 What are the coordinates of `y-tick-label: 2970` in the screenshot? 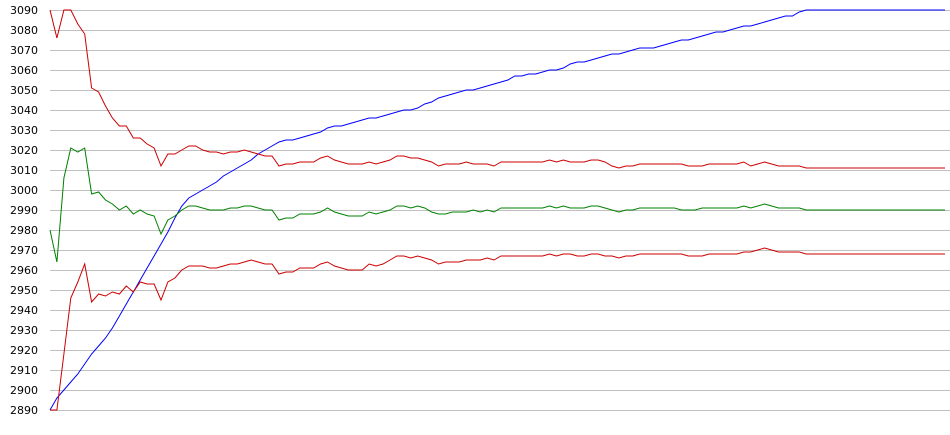 It's located at (24, 250).